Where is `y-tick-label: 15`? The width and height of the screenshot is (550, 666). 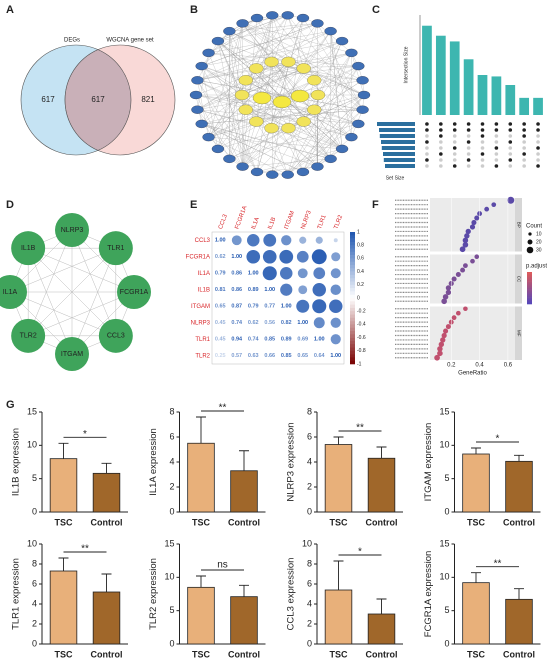 y-tick-label: 15 is located at coordinates (169, 543).